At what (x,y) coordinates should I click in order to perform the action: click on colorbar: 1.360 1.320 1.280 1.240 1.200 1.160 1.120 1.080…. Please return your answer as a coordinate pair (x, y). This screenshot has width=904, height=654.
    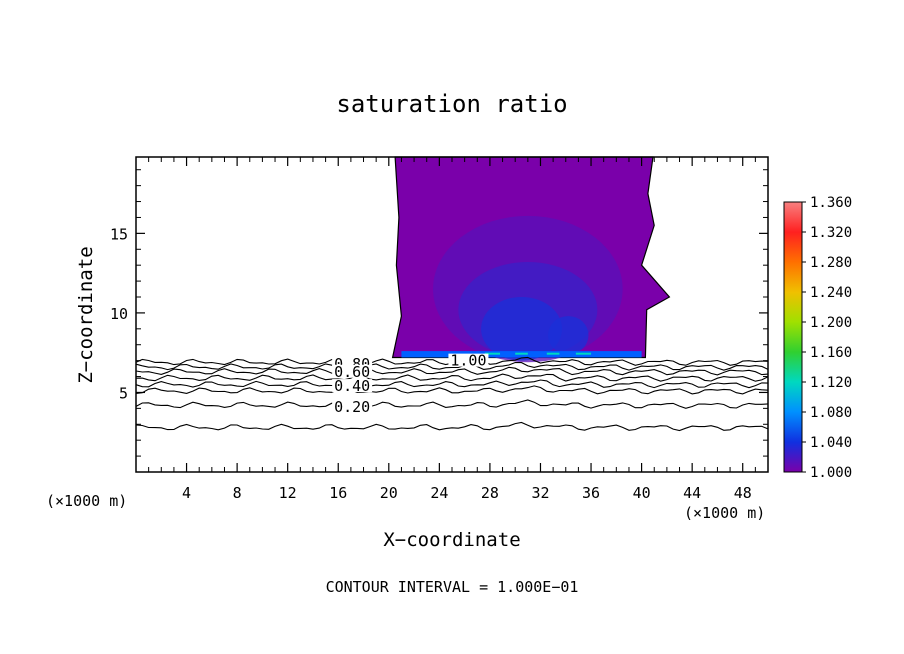
    Looking at the image, I should click on (817, 338).